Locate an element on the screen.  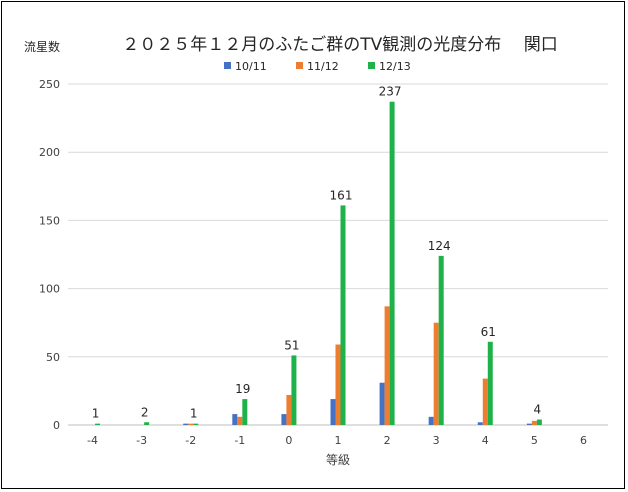
x-tick-label: 4 is located at coordinates (485, 440).